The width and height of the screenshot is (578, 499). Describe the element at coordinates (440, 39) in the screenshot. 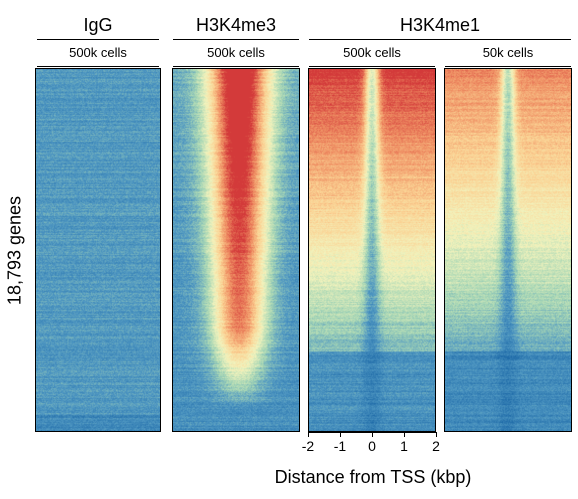

I see `group-rule-h3k4me1` at that location.